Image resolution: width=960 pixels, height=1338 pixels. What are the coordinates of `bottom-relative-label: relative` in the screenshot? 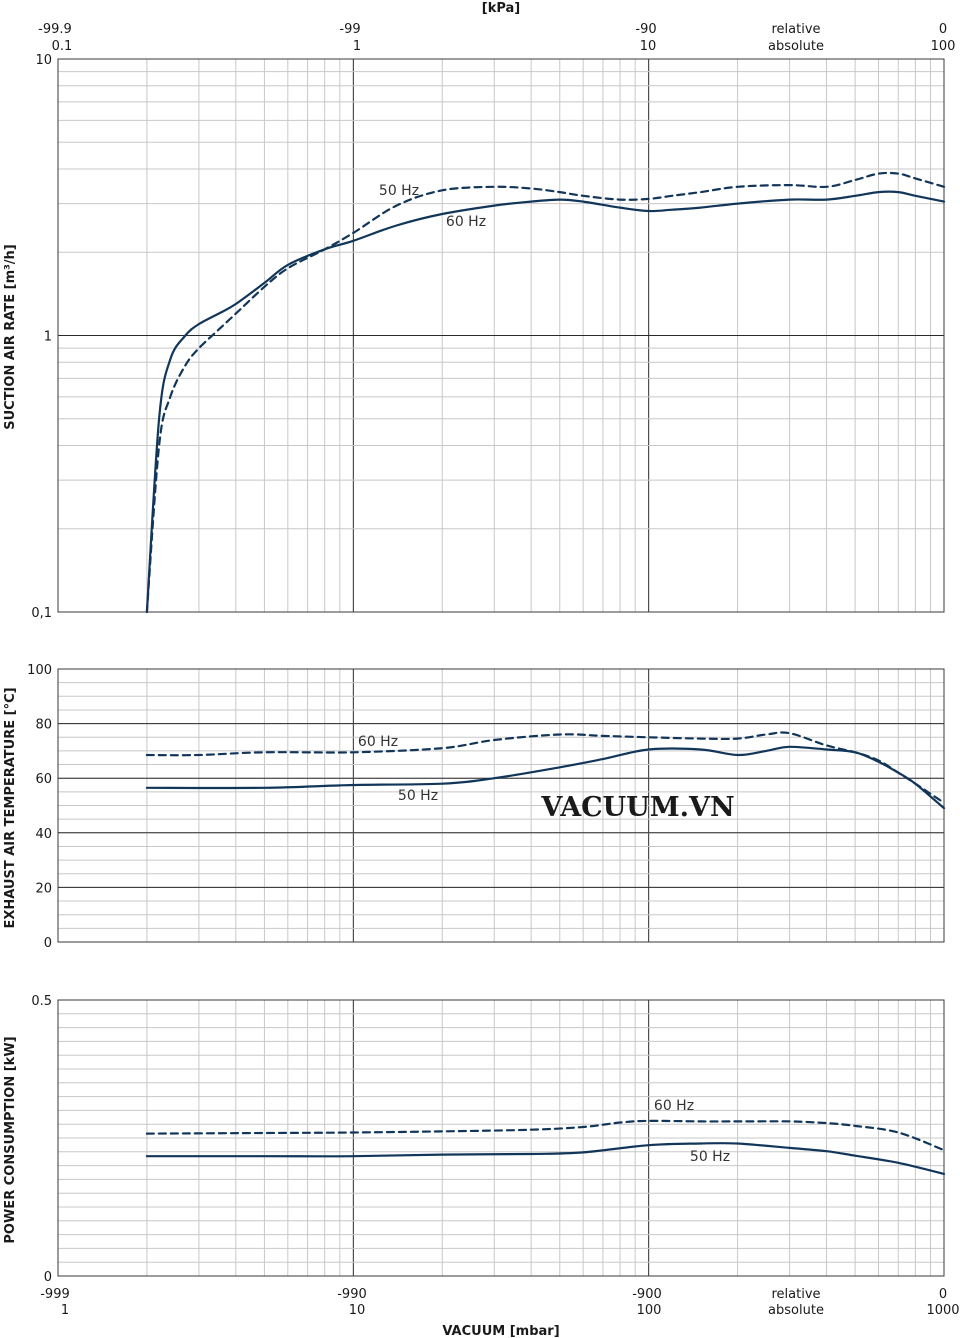 It's located at (795, 1294).